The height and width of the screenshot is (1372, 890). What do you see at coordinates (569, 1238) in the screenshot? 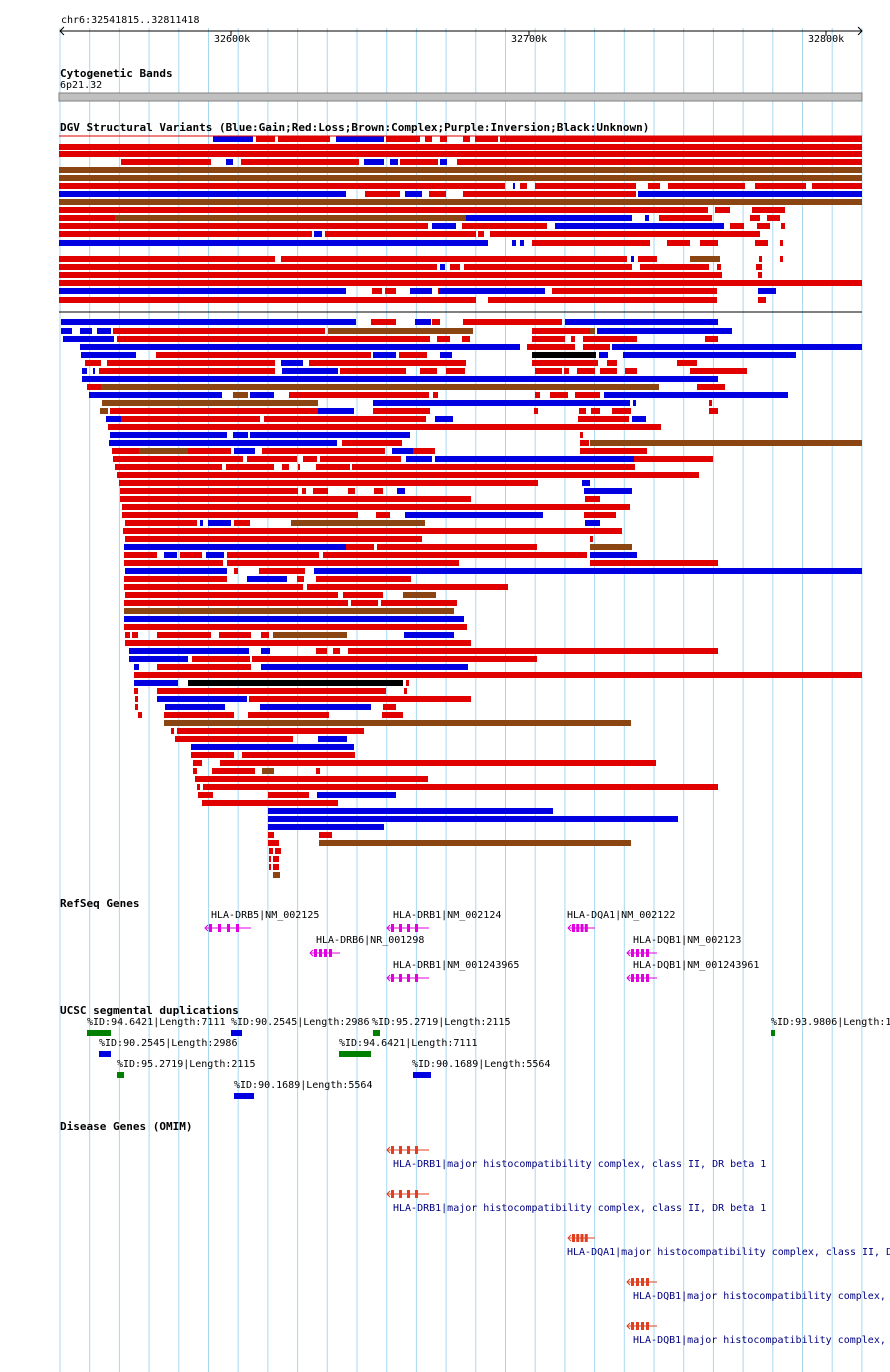
I see `omim-gene-strand` at bounding box center [569, 1238].